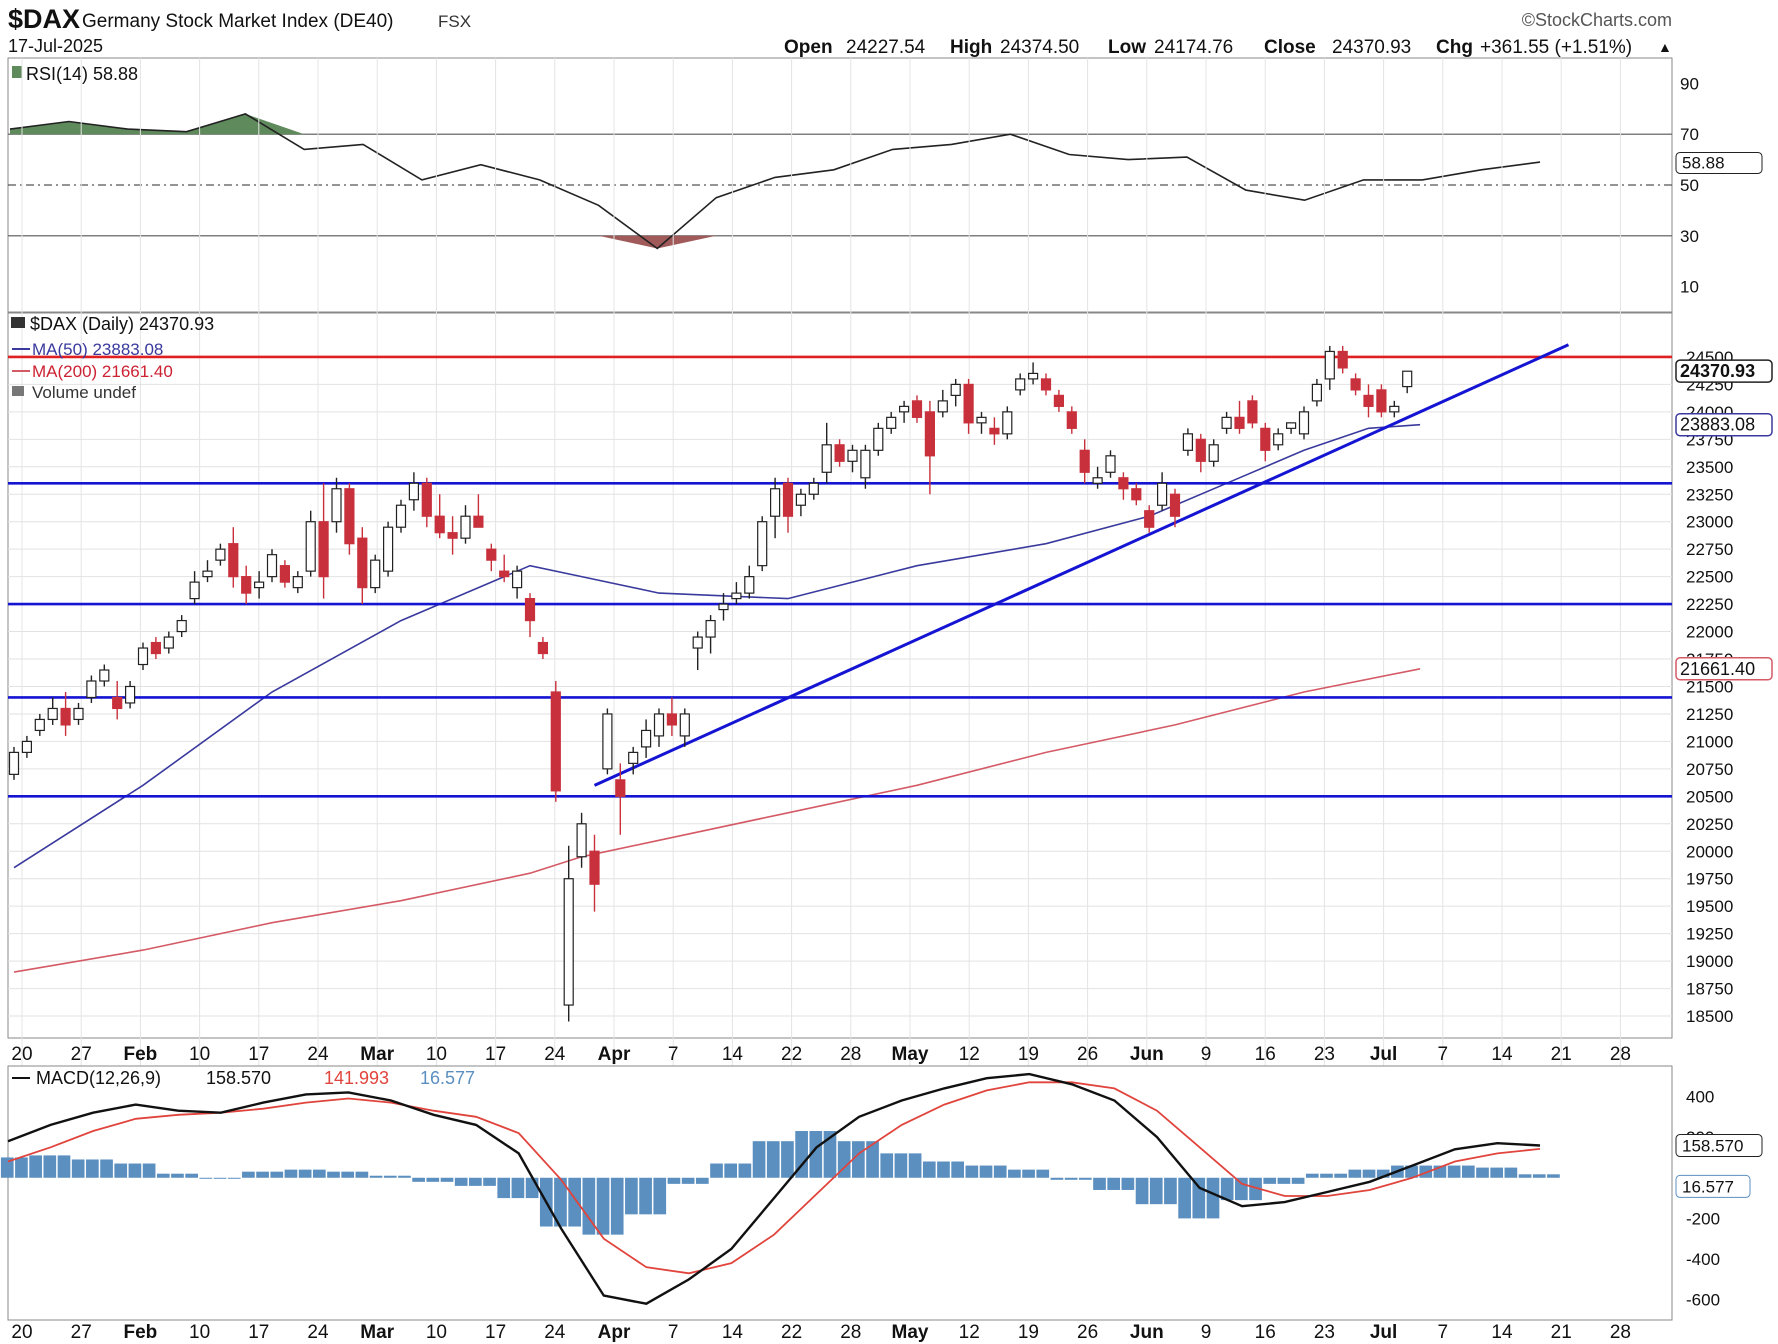 Image resolution: width=1778 pixels, height=1344 pixels. I want to click on x-tick-label: 17, so click(258, 1054).